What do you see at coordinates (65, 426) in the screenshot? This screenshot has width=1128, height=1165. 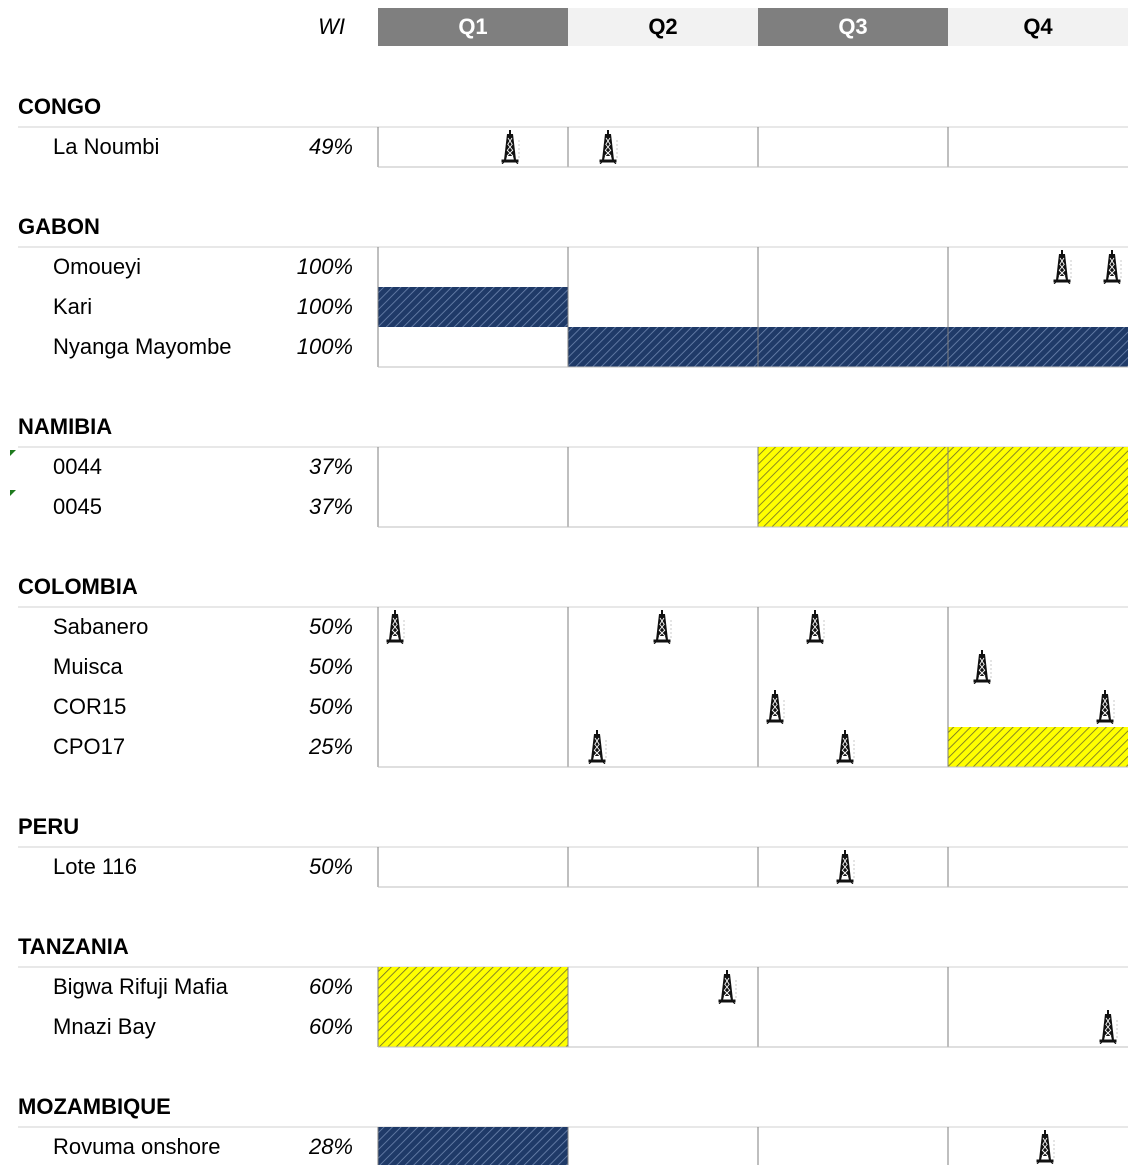 I see `section-title: NAMIBIA` at bounding box center [65, 426].